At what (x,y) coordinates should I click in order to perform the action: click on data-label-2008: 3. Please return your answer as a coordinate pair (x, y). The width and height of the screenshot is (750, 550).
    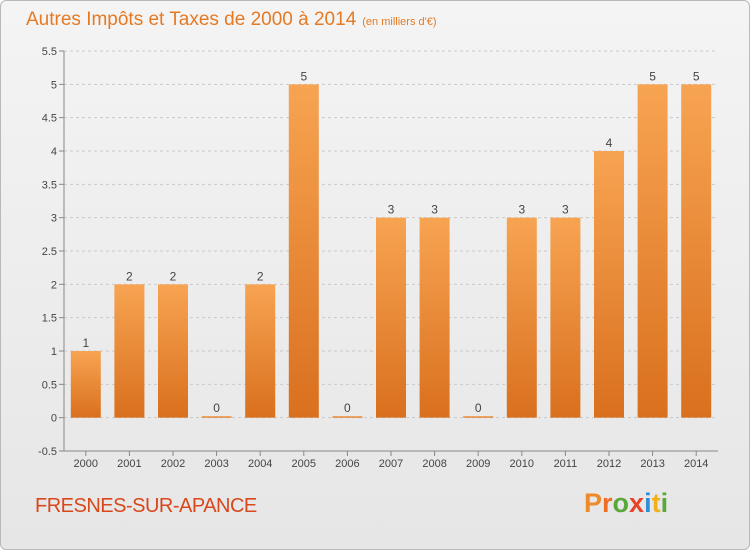
    Looking at the image, I should click on (434, 210).